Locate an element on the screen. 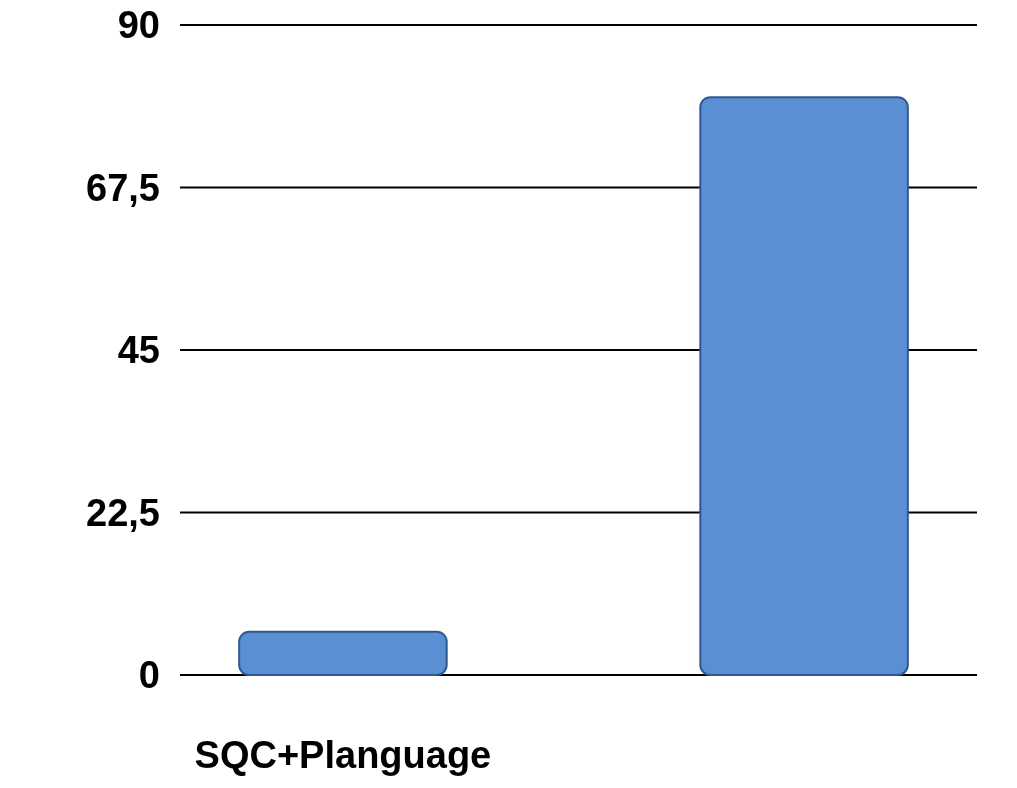  y-tick-label: 45 is located at coordinates (138, 350).